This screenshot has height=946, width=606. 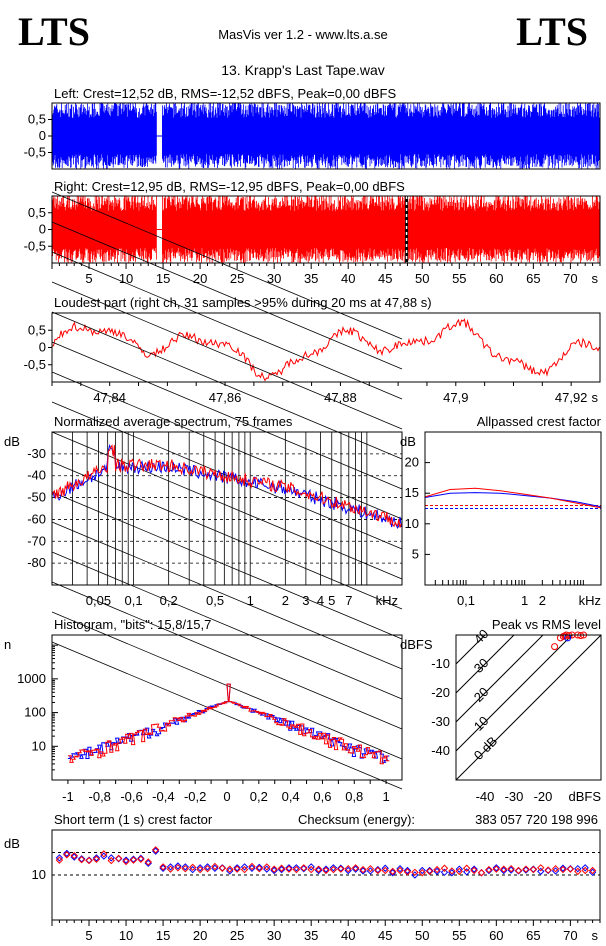 I want to click on waveform-x-tick-9: 50, so click(x=422, y=278).